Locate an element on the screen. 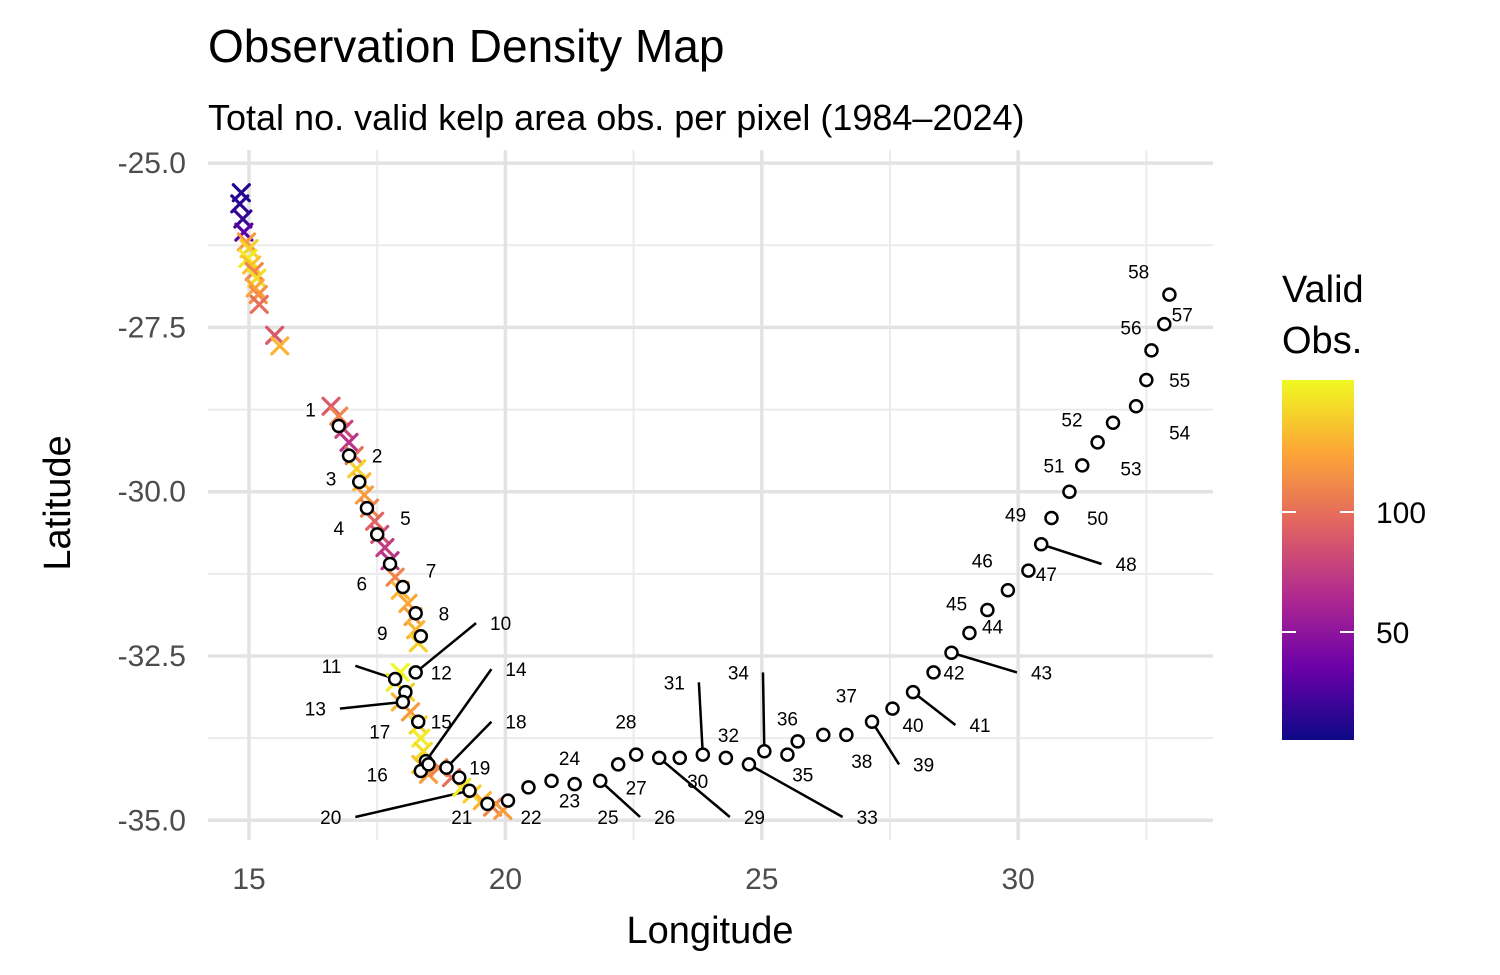 This screenshot has height=975, width=1500. site-label: 29 is located at coordinates (754, 818).